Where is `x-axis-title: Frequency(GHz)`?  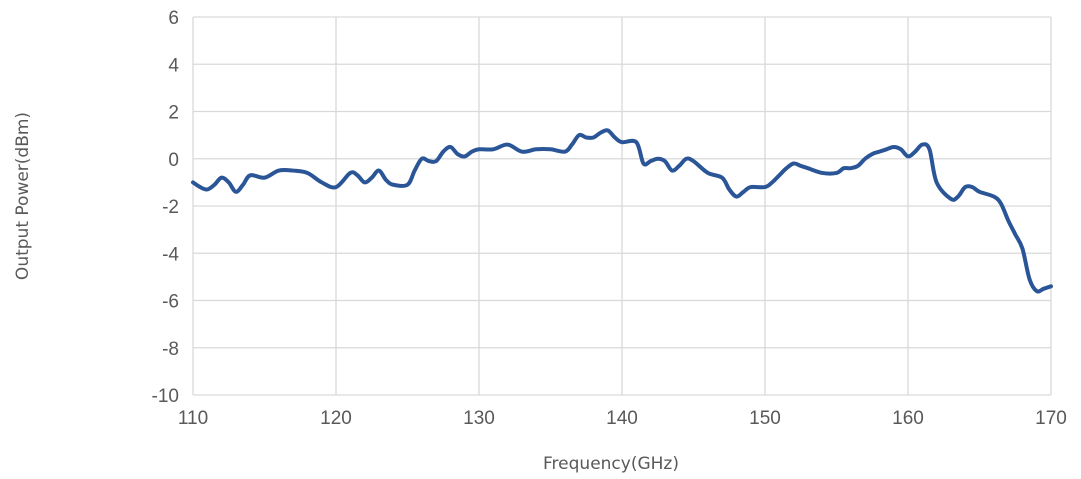 x-axis-title: Frequency(GHz) is located at coordinates (611, 464).